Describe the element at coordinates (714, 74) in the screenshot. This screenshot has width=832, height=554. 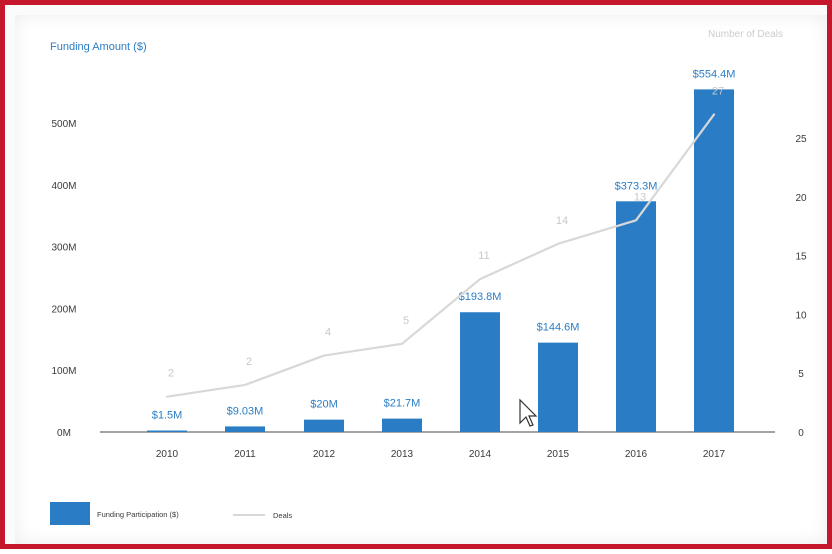
I see `bar-value-label: $554.4M` at that location.